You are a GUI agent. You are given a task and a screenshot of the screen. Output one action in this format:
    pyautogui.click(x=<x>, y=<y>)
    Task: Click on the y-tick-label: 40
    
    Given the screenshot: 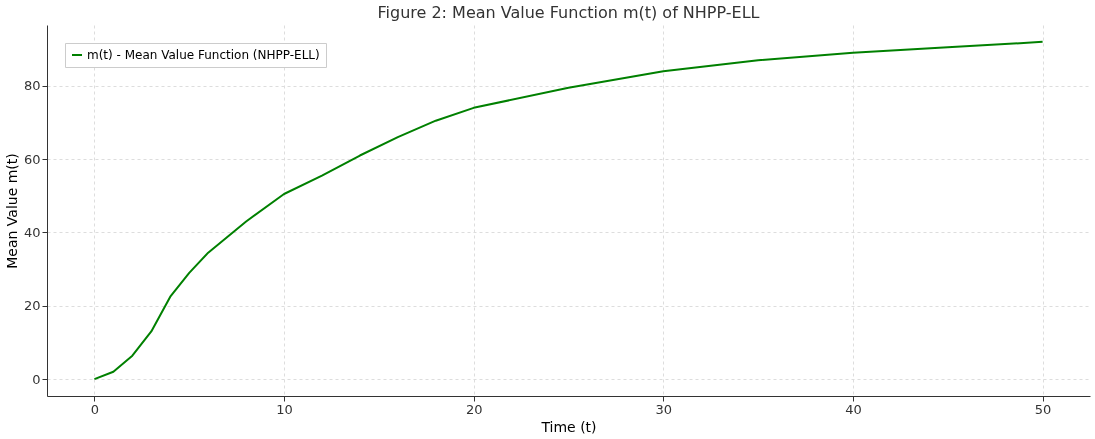 What is the action you would take?
    pyautogui.click(x=32, y=232)
    